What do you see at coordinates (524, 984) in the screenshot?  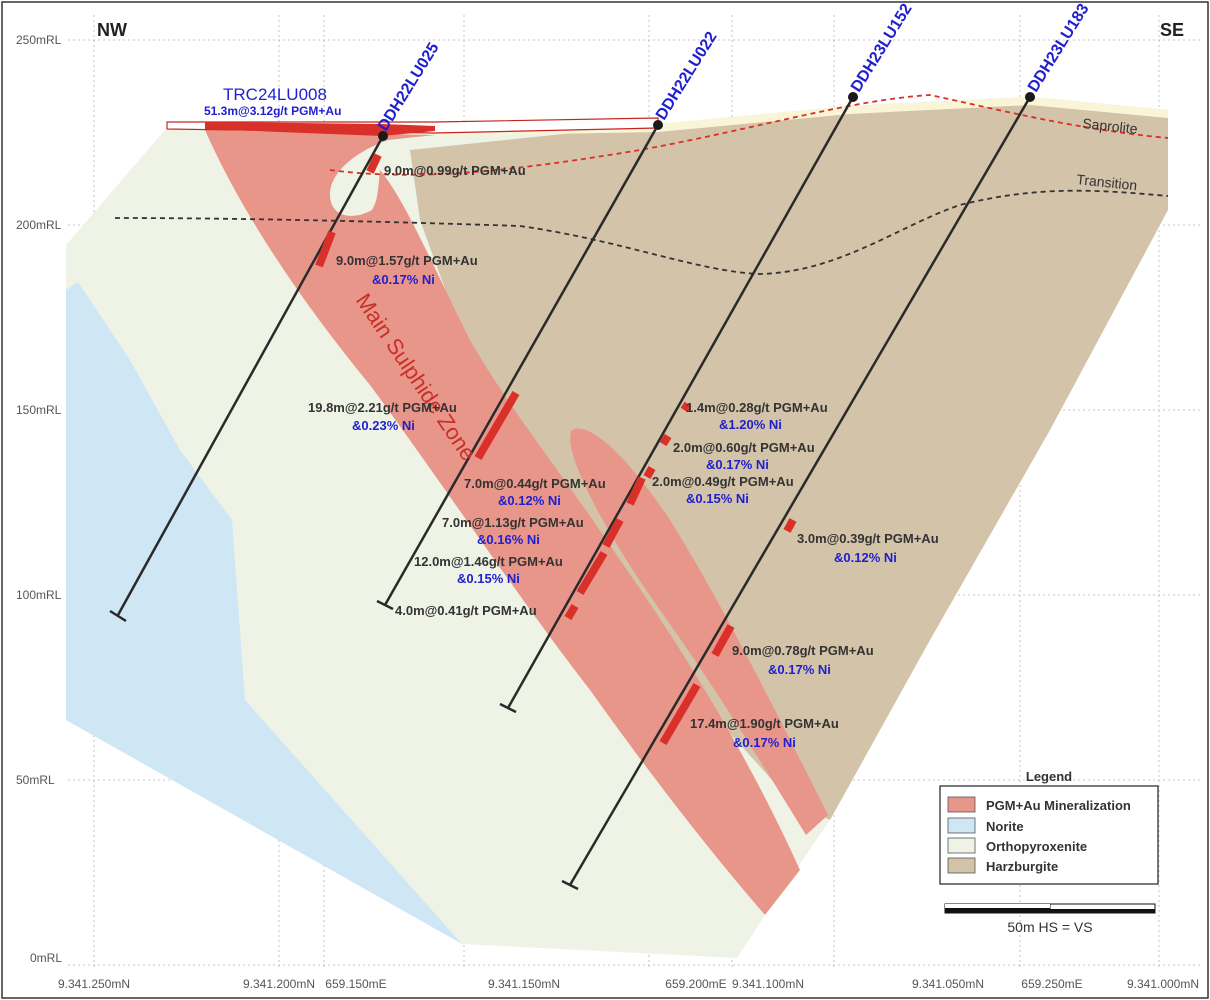 I see `coord-label: 9.341.150mN` at bounding box center [524, 984].